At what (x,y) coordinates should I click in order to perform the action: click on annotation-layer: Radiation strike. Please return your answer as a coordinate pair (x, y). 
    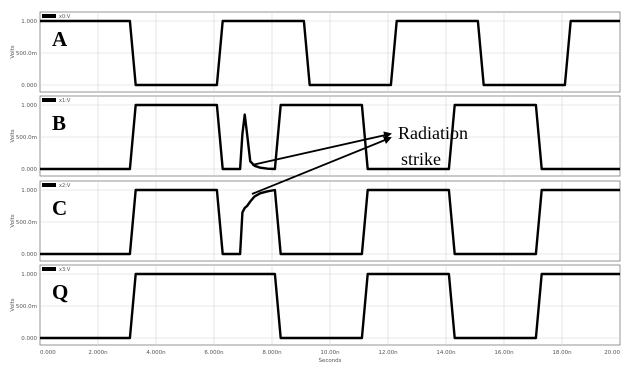
    Looking at the image, I should click on (359, 159).